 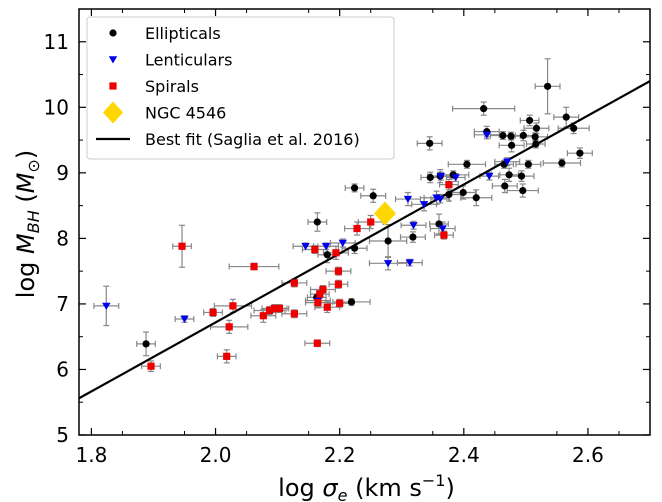 I want to click on y-tick-label: 7, so click(x=62, y=304).